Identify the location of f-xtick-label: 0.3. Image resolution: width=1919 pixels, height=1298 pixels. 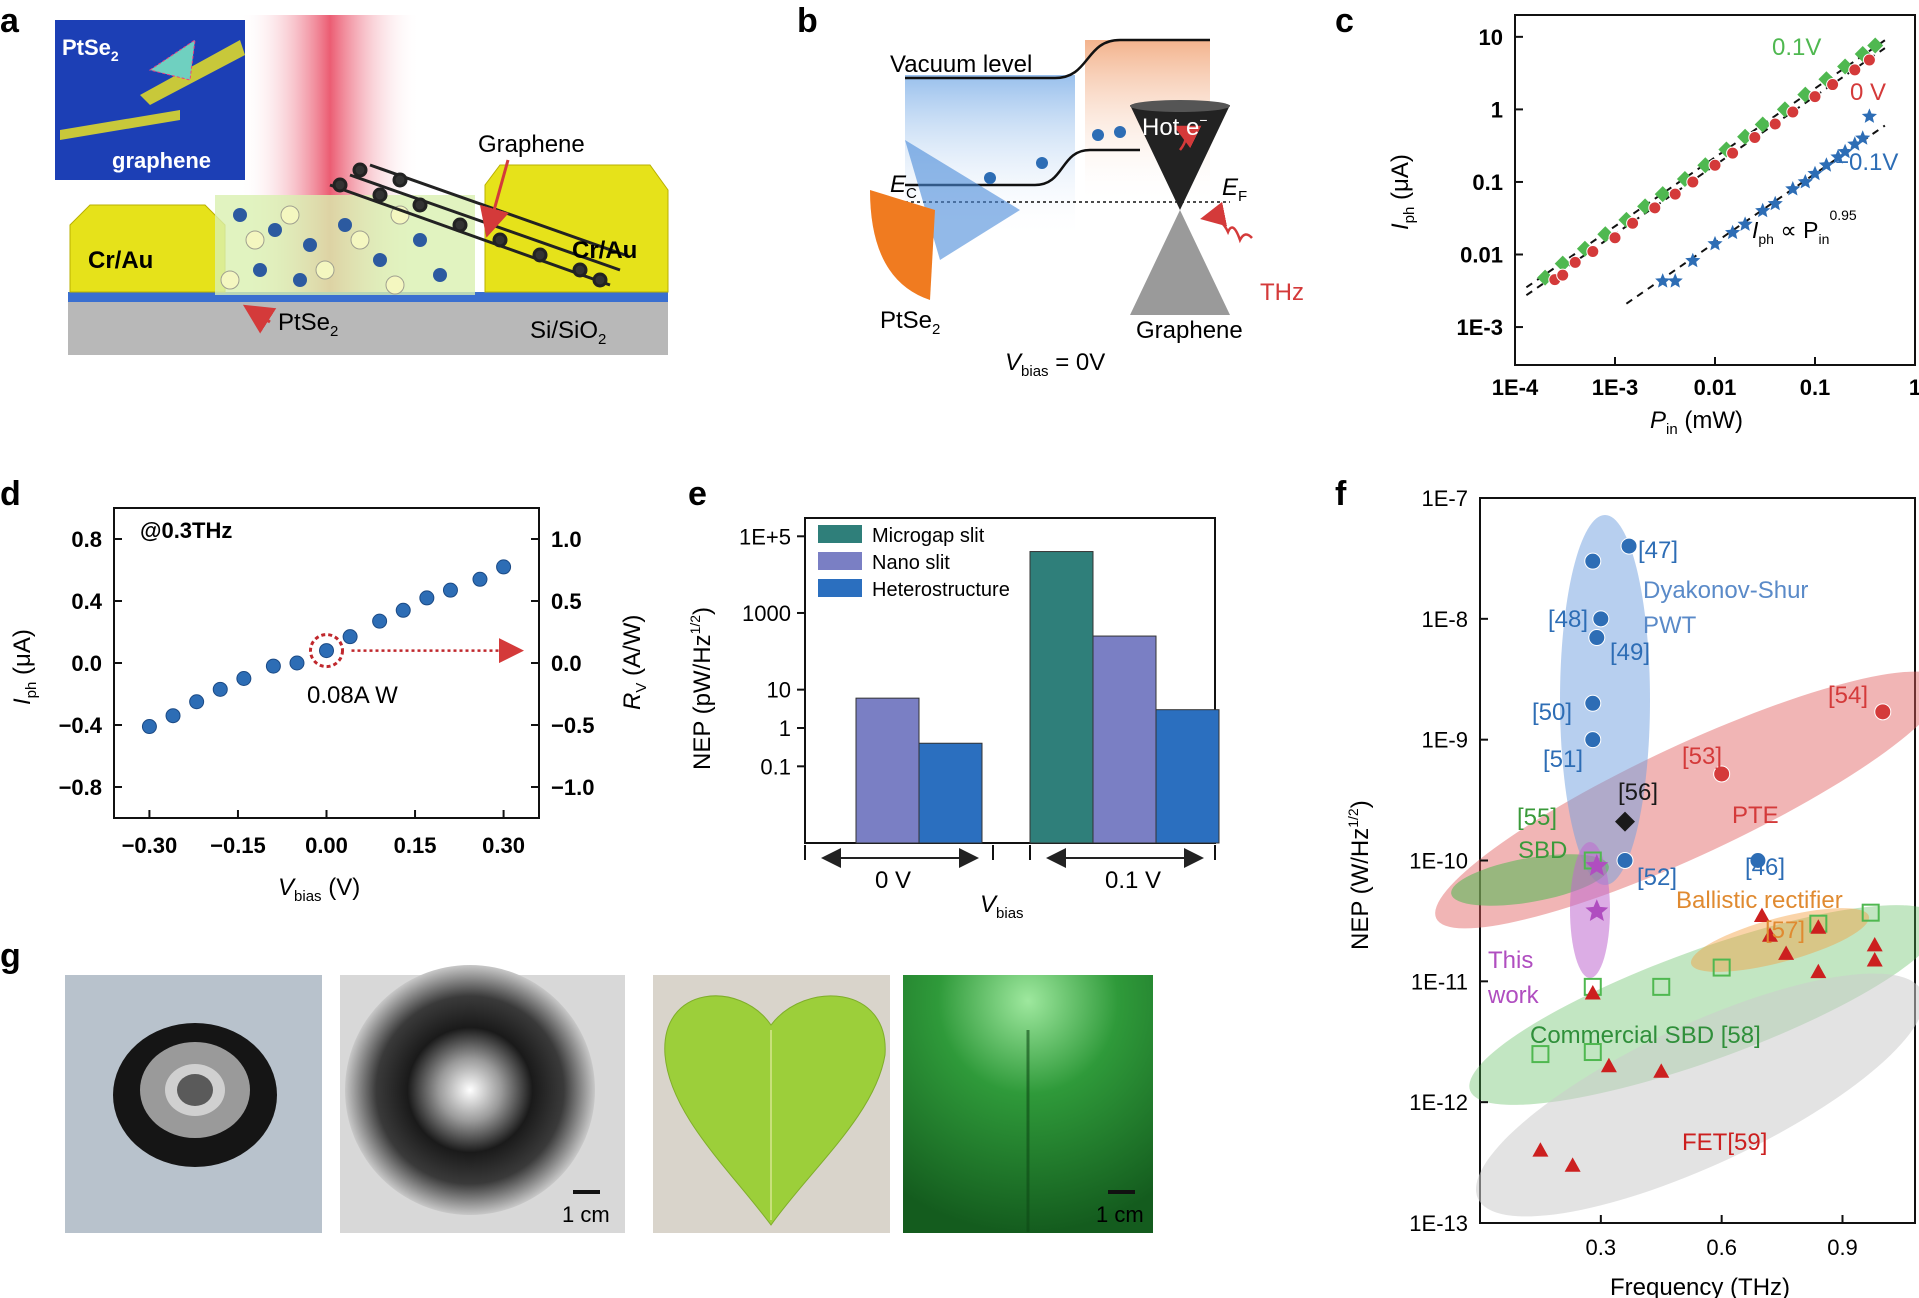
(1601, 1247).